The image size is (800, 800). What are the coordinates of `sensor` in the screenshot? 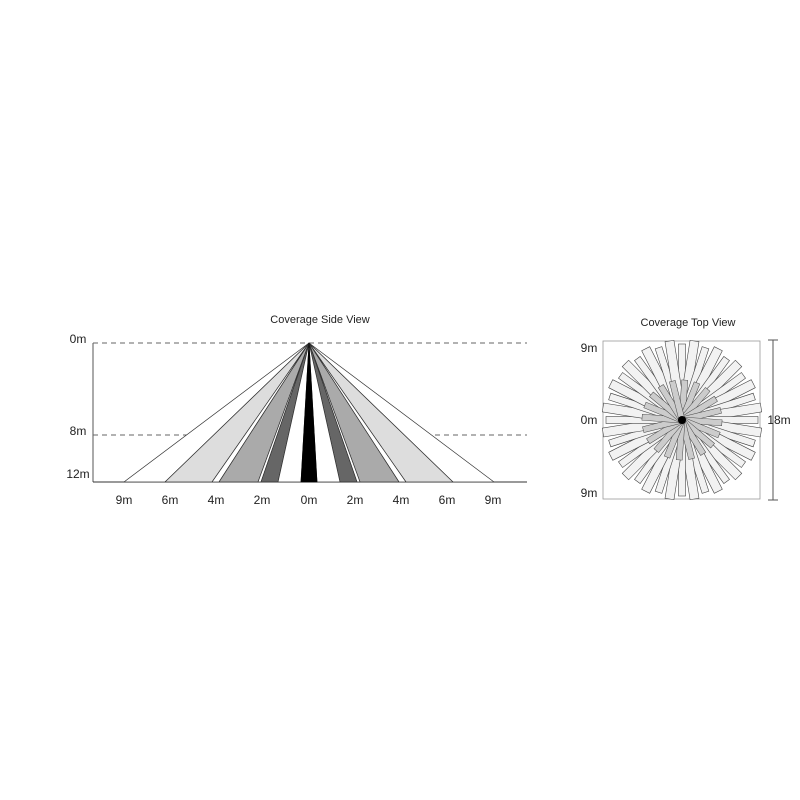 It's located at (682, 420).